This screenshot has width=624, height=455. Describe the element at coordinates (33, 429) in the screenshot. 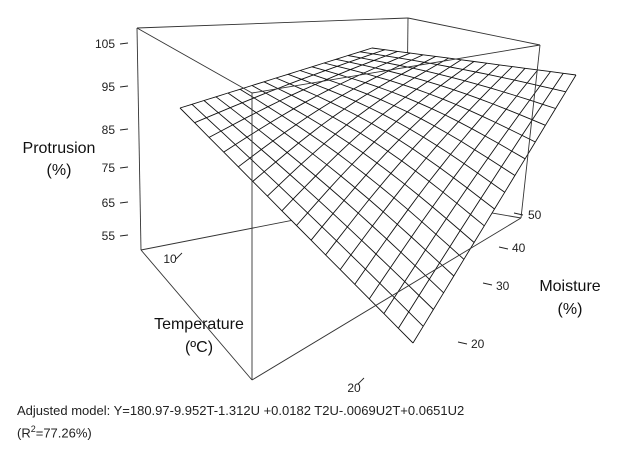

I see `r2-superscript: 2` at that location.